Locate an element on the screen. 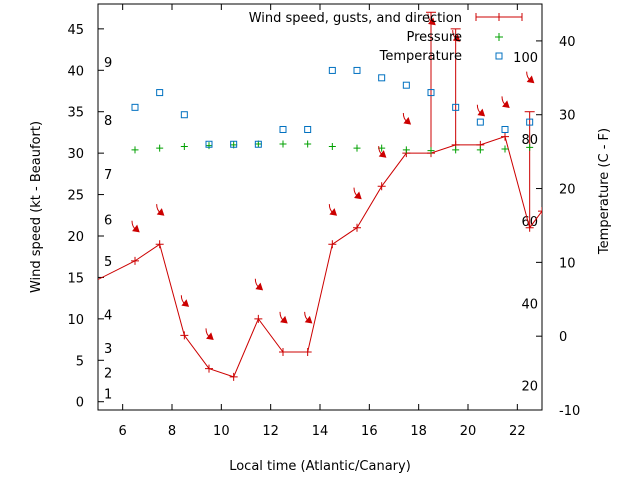 This screenshot has width=640, height=480. fahrenheit-label: 100 is located at coordinates (525, 58).